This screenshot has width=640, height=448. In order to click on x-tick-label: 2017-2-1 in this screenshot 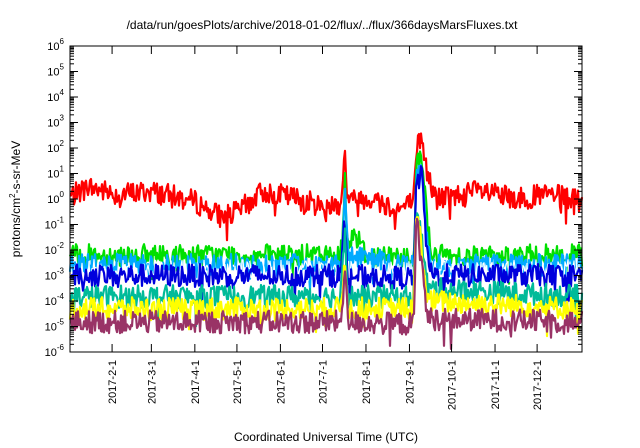, I will do `click(113, 382)`.